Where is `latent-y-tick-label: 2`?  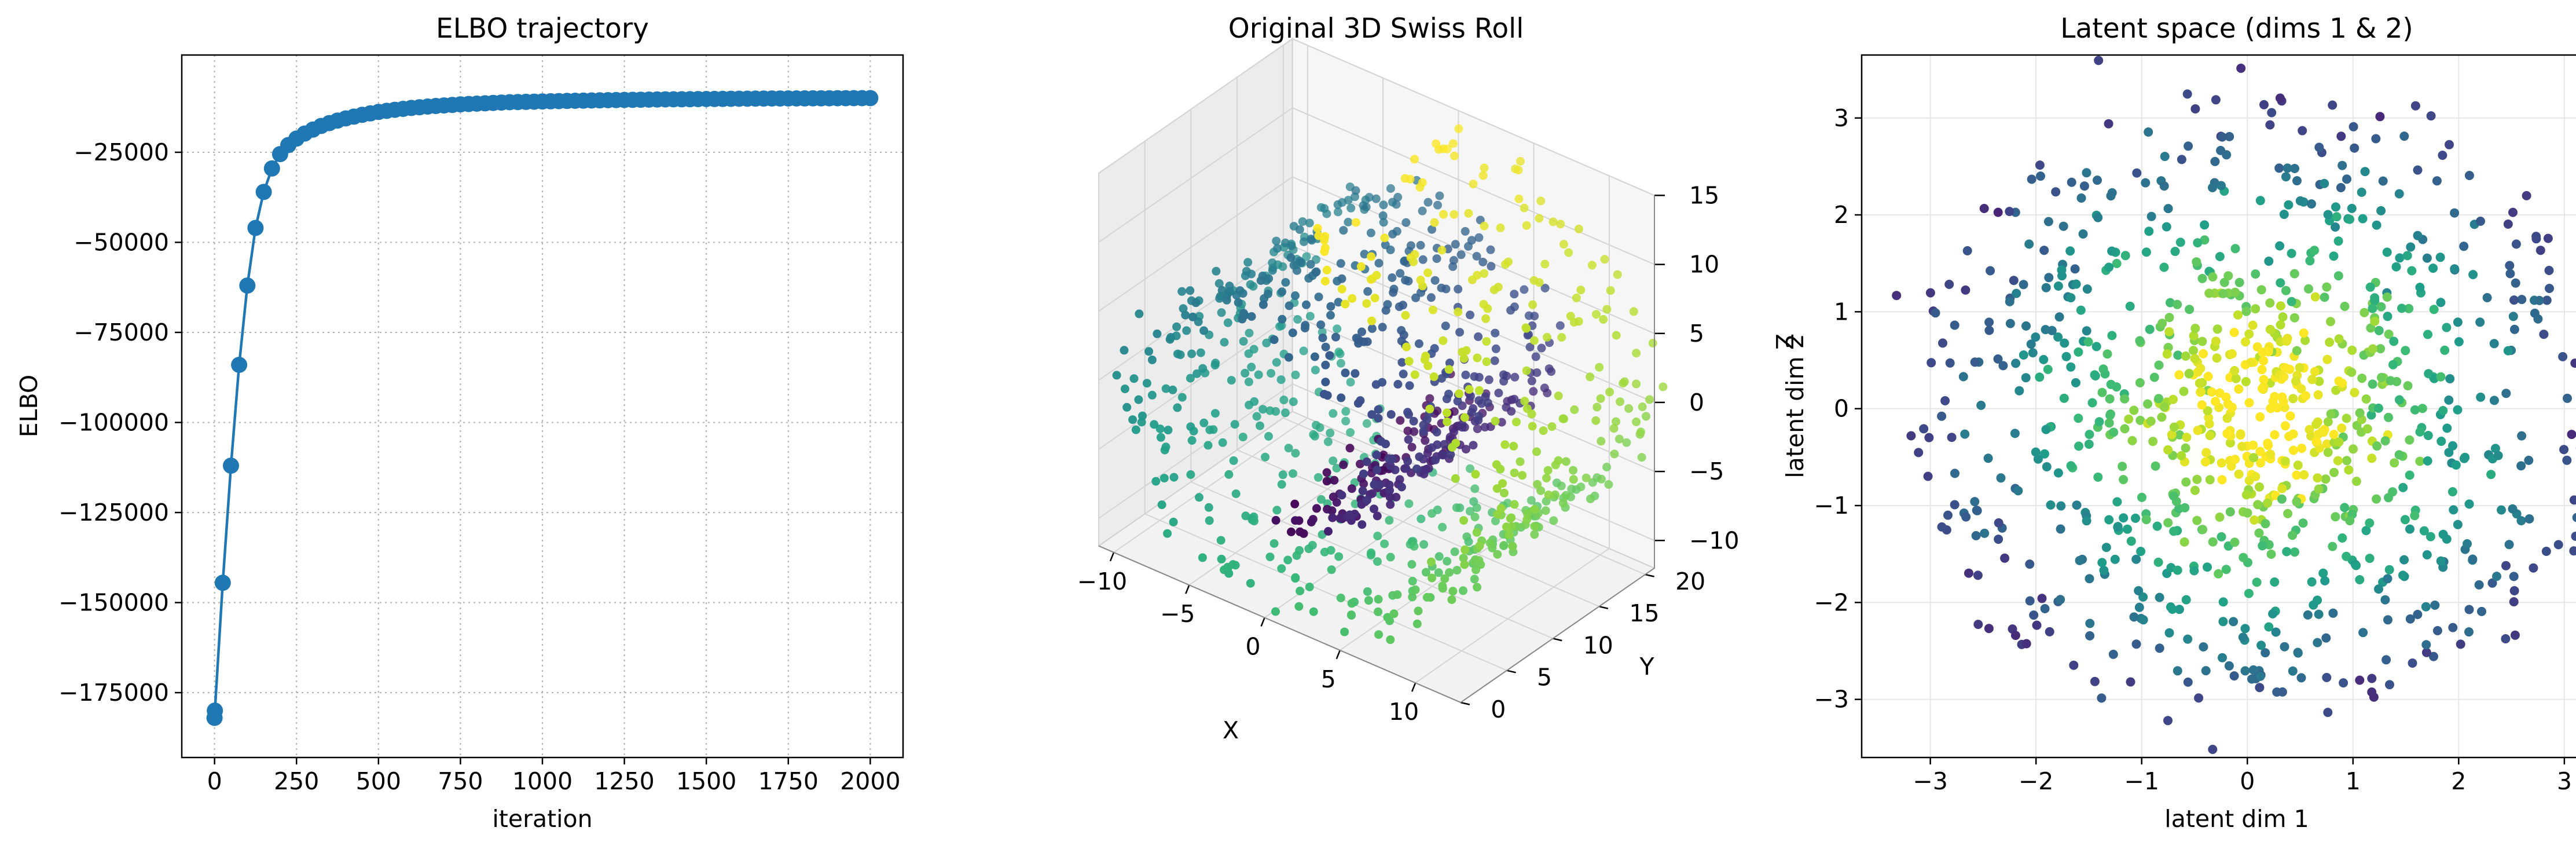 latent-y-tick-label: 2 is located at coordinates (1841, 215).